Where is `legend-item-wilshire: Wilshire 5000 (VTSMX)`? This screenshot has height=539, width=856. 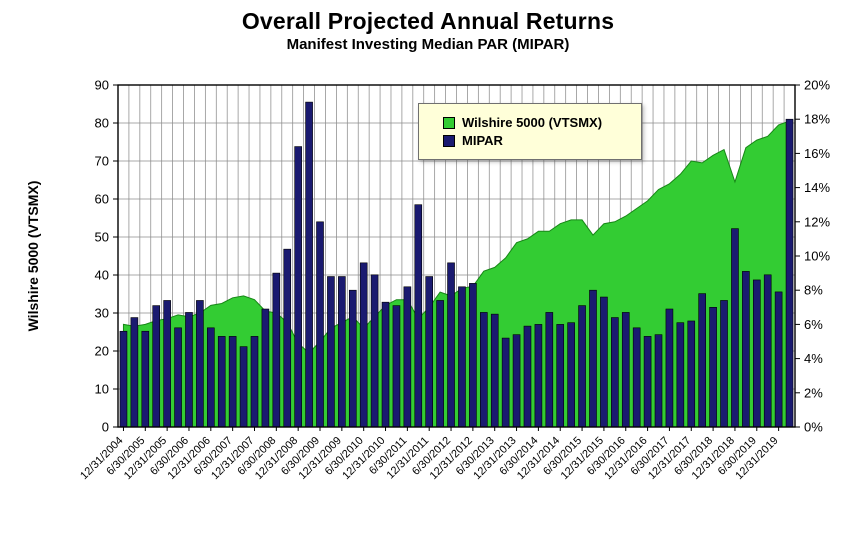
legend-item-wilshire: Wilshire 5000 (VTSMX) is located at coordinates (537, 122).